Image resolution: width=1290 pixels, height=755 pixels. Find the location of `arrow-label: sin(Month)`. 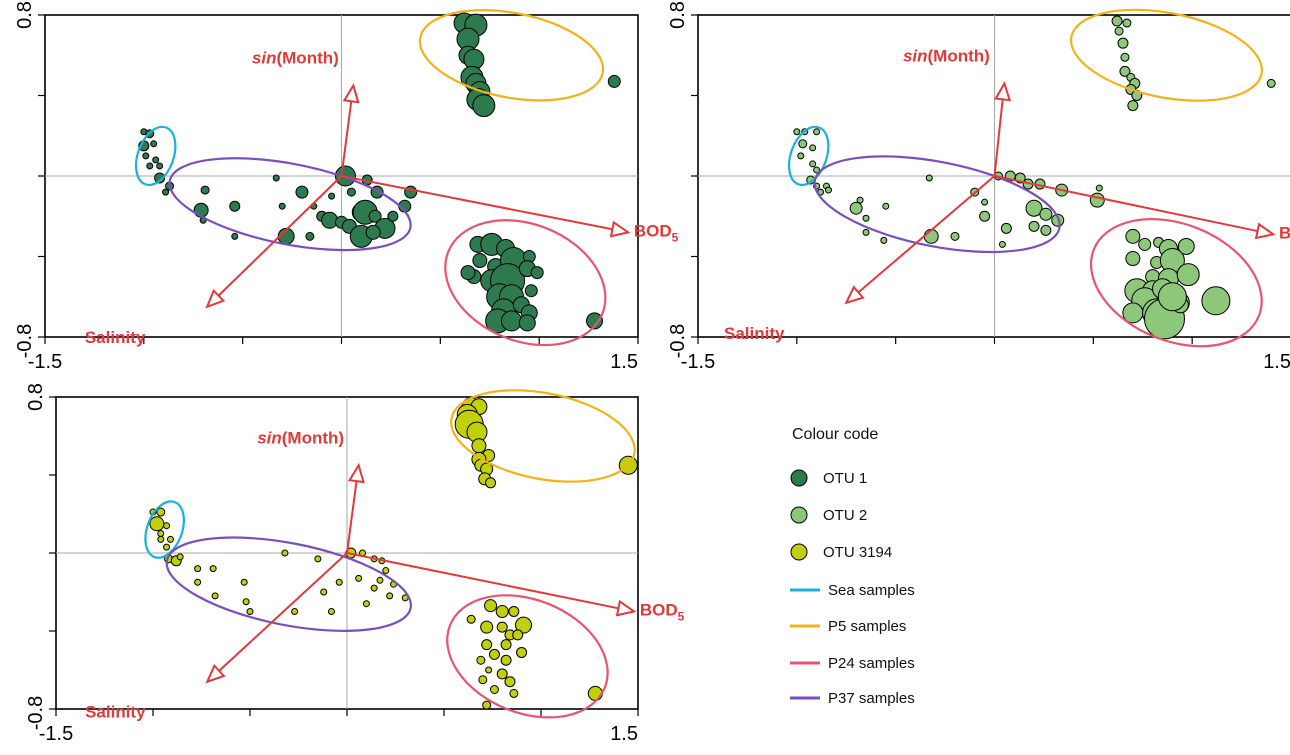

arrow-label: sin(Month) is located at coordinates (295, 57).